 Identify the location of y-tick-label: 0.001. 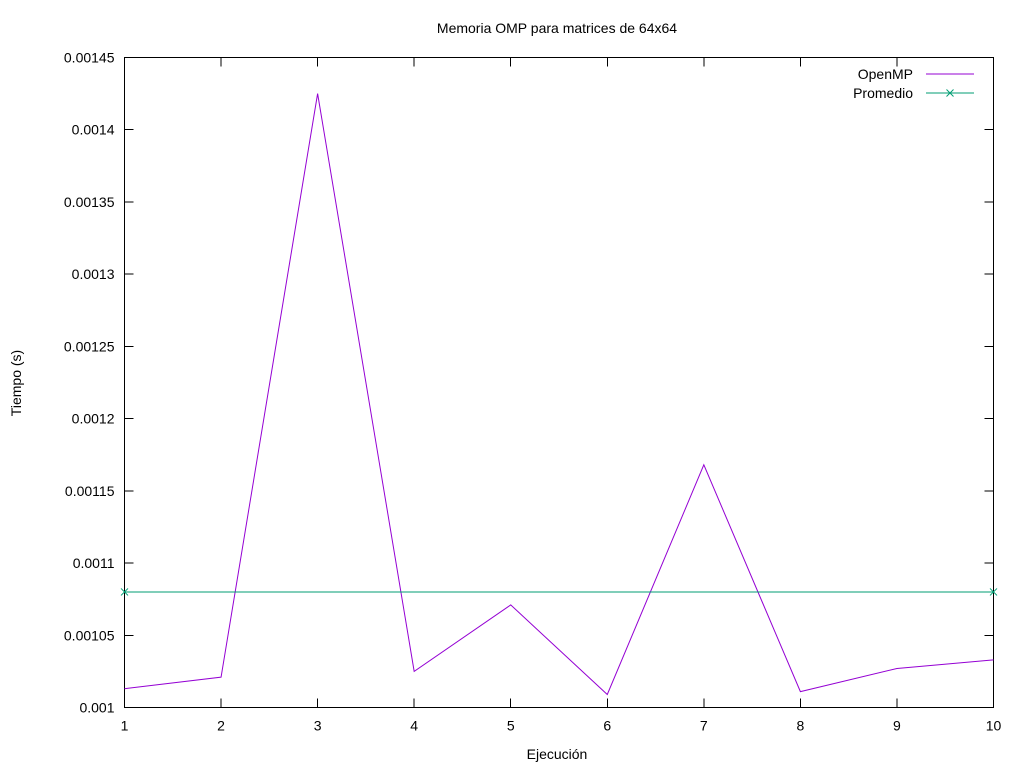
(96, 708).